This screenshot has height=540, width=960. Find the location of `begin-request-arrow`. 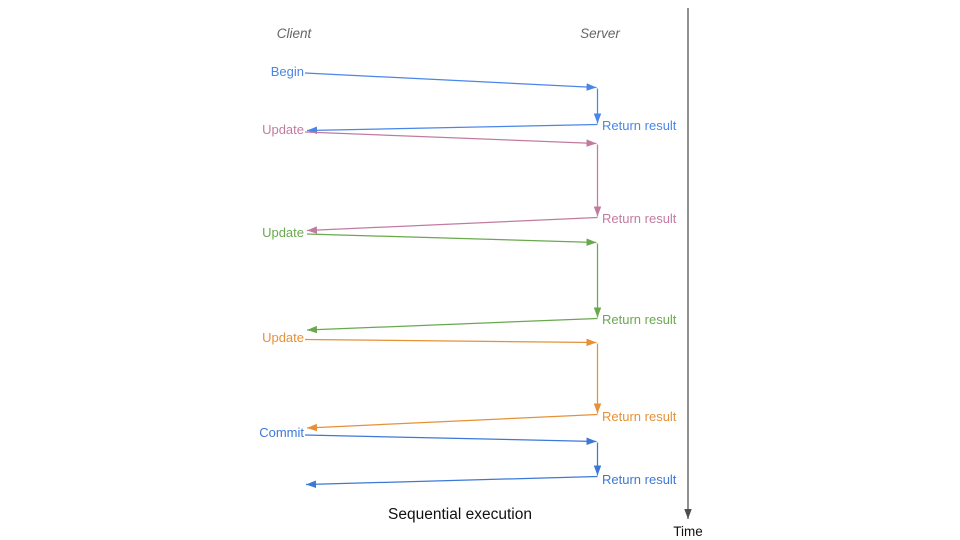

begin-request-arrow is located at coordinates (450, 81).